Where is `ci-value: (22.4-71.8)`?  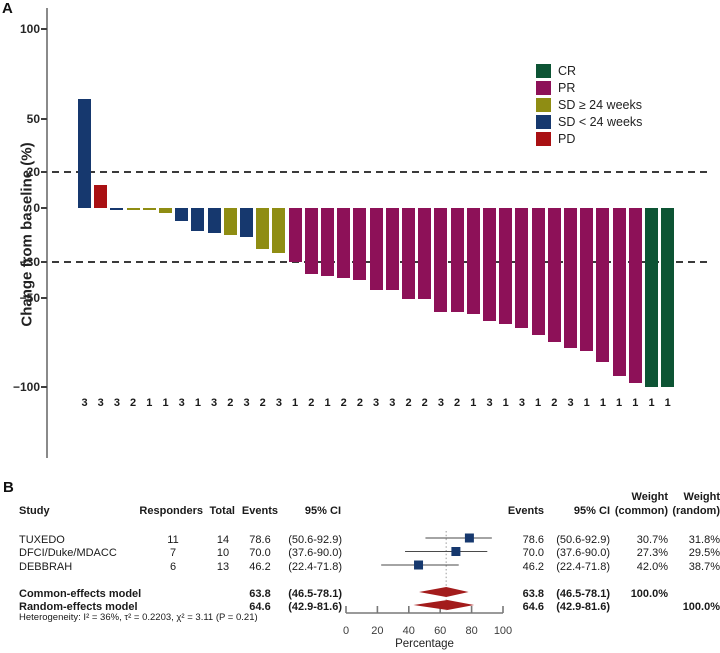 ci-value: (22.4-71.8) is located at coordinates (315, 566).